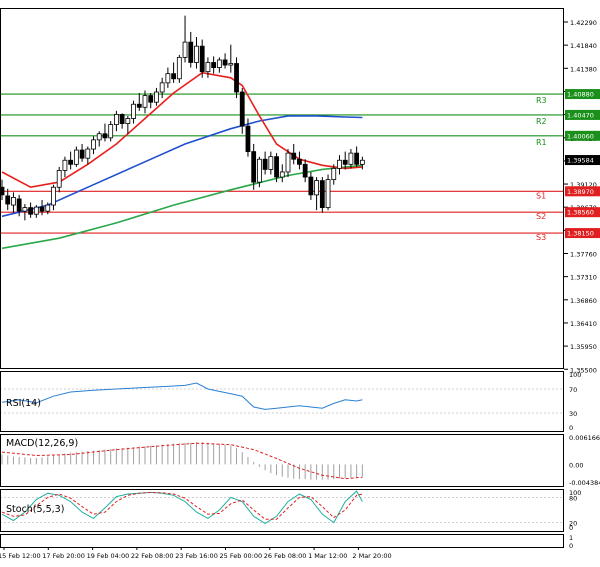 The height and width of the screenshot is (567, 600). What do you see at coordinates (575, 375) in the screenshot?
I see `rsi-tick-label: 100` at bounding box center [575, 375].